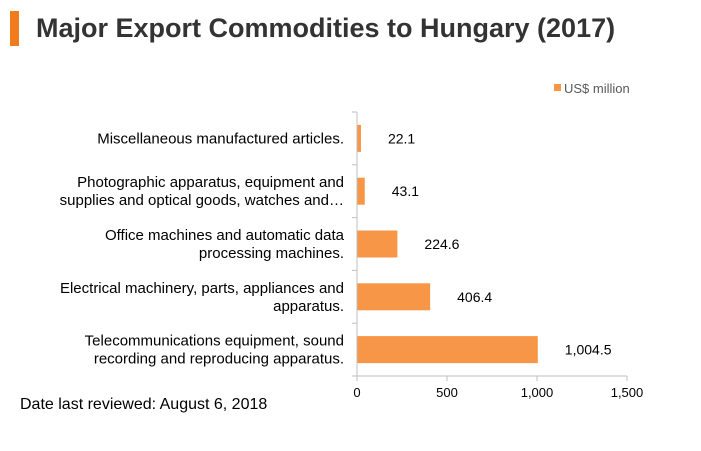 This screenshot has height=451, width=701. I want to click on x-tick-label: 0, so click(356, 392).